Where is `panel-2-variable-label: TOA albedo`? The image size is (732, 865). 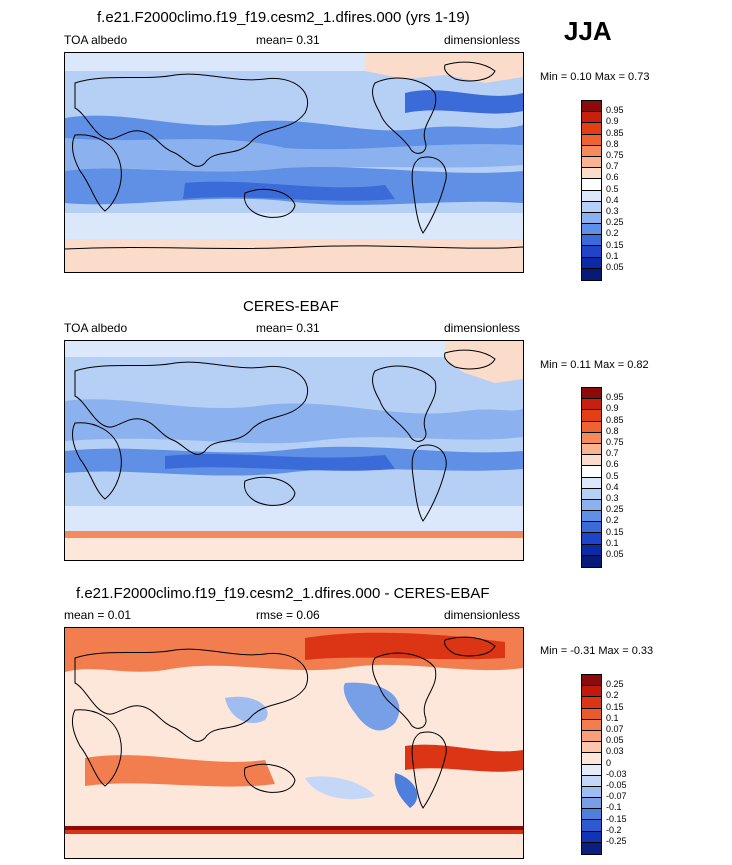
panel-2-variable-label: TOA albedo is located at coordinates (96, 328).